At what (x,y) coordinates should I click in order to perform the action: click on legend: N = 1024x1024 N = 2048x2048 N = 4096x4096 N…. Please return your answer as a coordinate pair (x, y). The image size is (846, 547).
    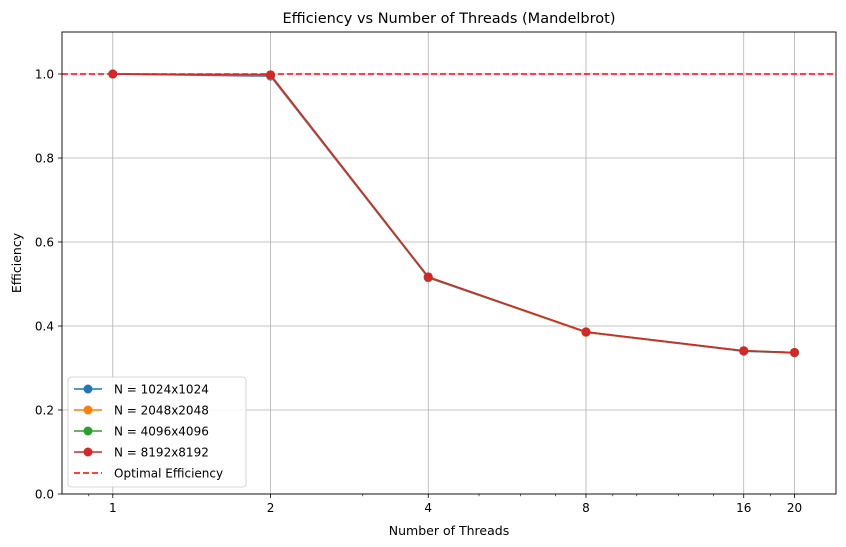
    Looking at the image, I should click on (157, 432).